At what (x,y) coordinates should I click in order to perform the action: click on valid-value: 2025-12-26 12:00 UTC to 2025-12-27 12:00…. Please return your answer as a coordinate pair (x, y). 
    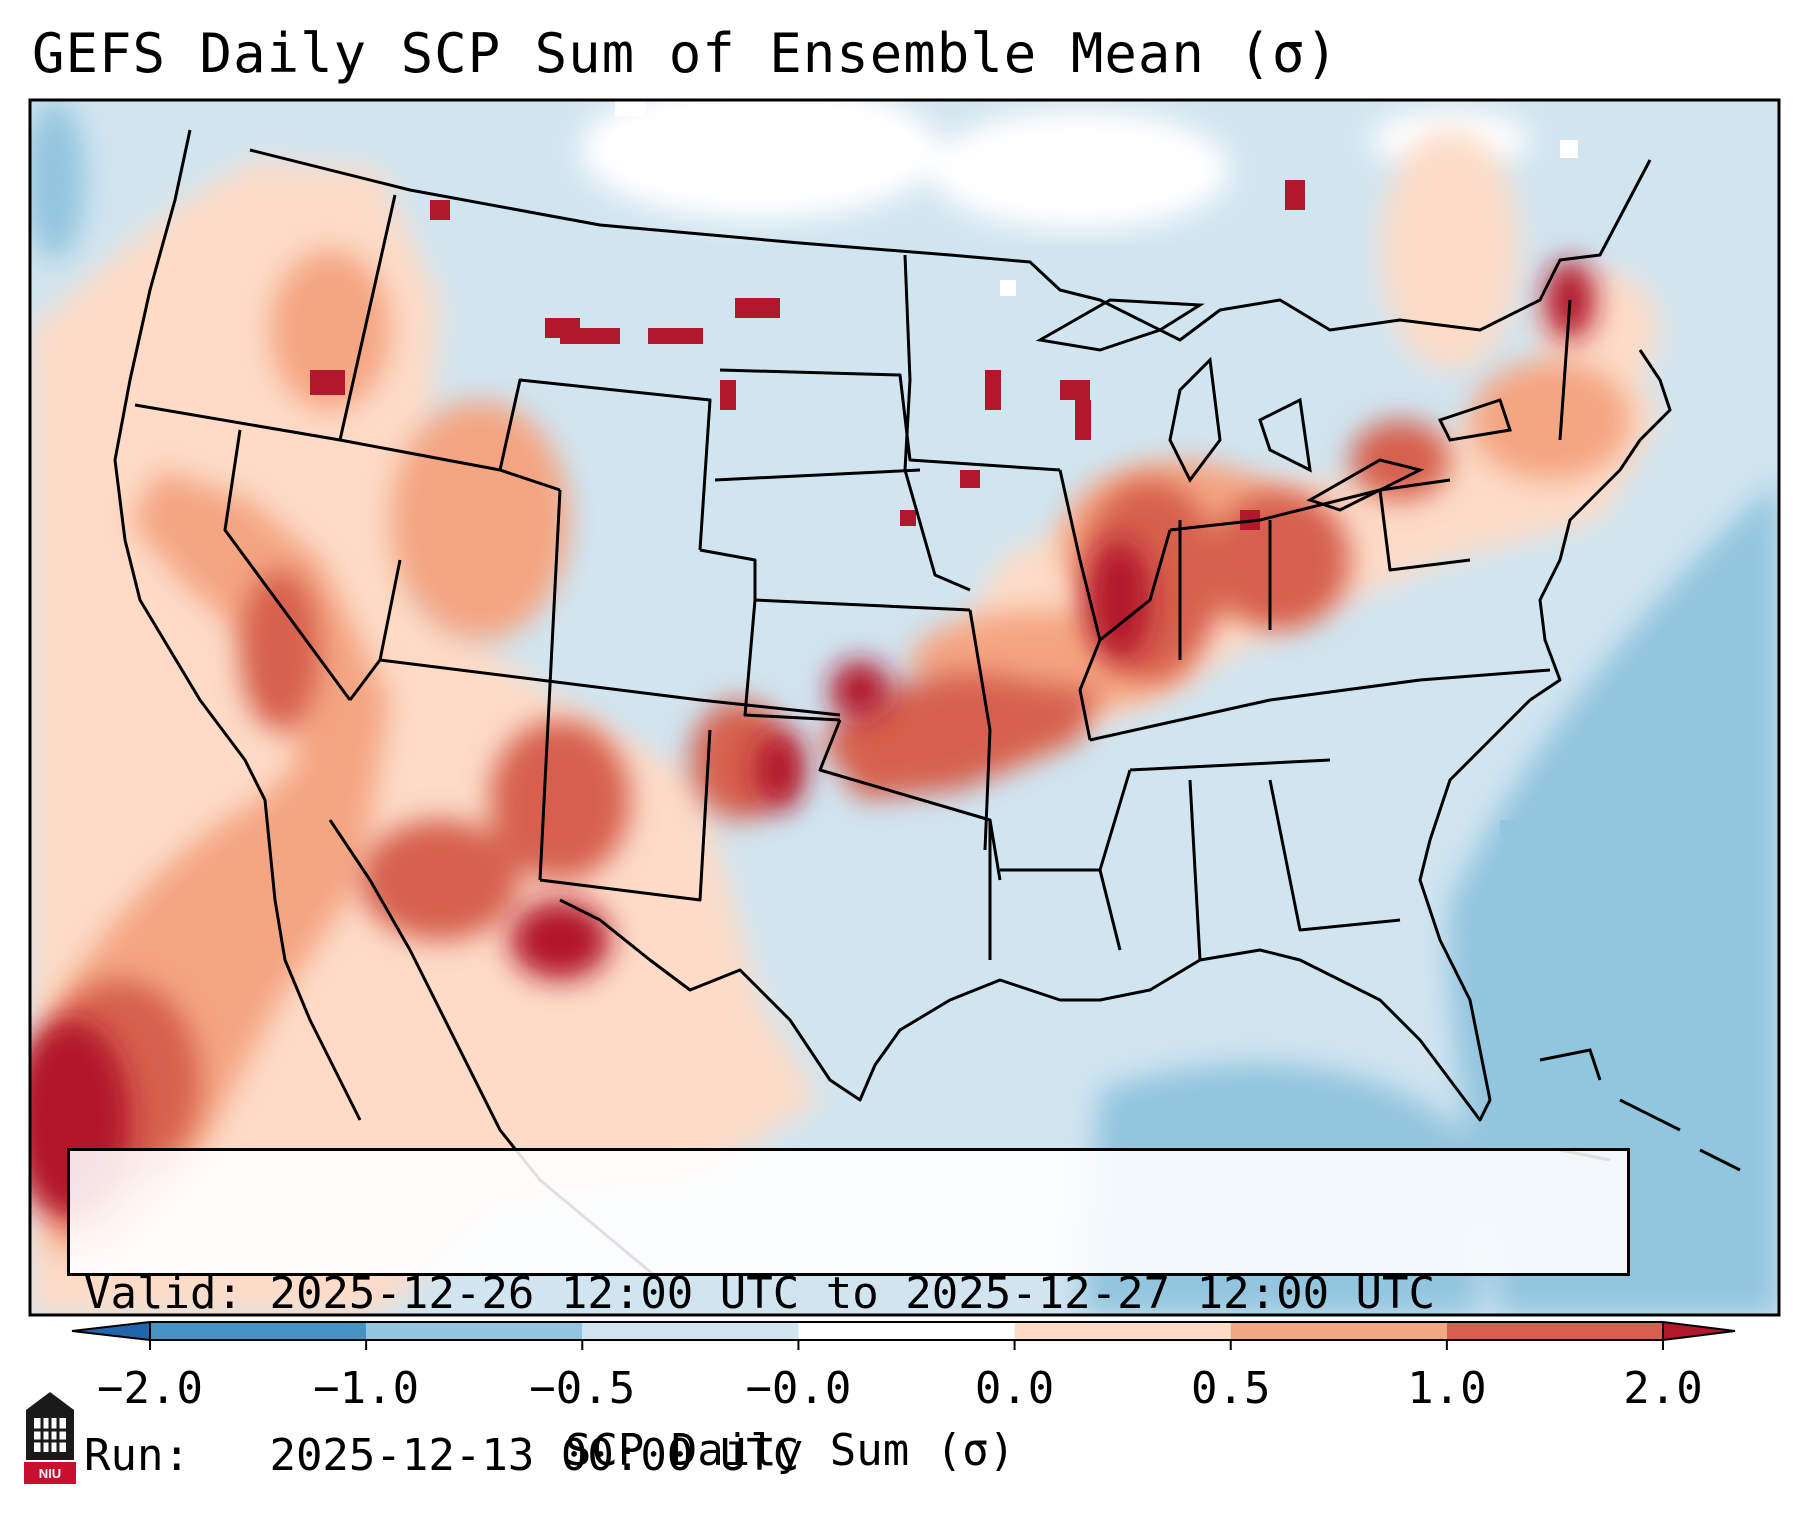
    Looking at the image, I should click on (852, 1293).